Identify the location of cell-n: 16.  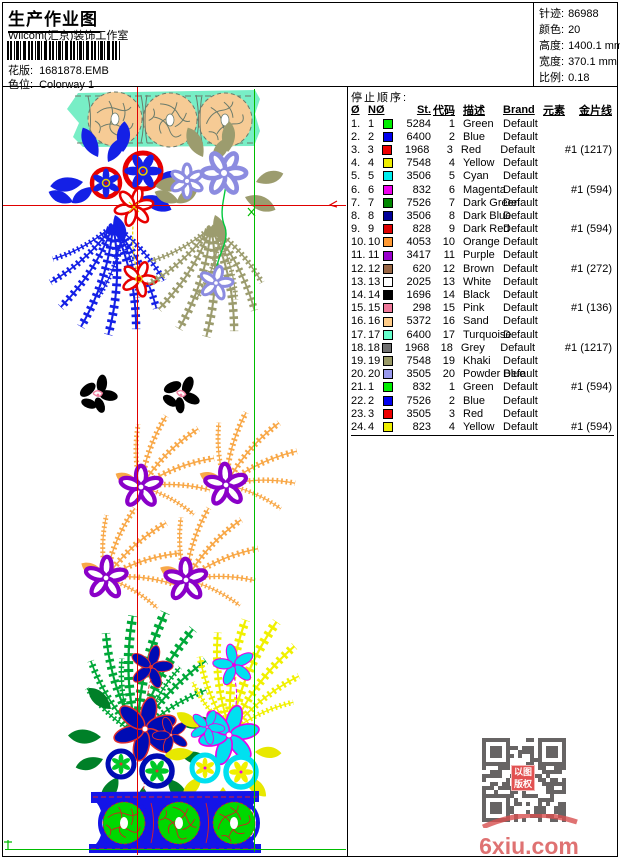
(374, 321).